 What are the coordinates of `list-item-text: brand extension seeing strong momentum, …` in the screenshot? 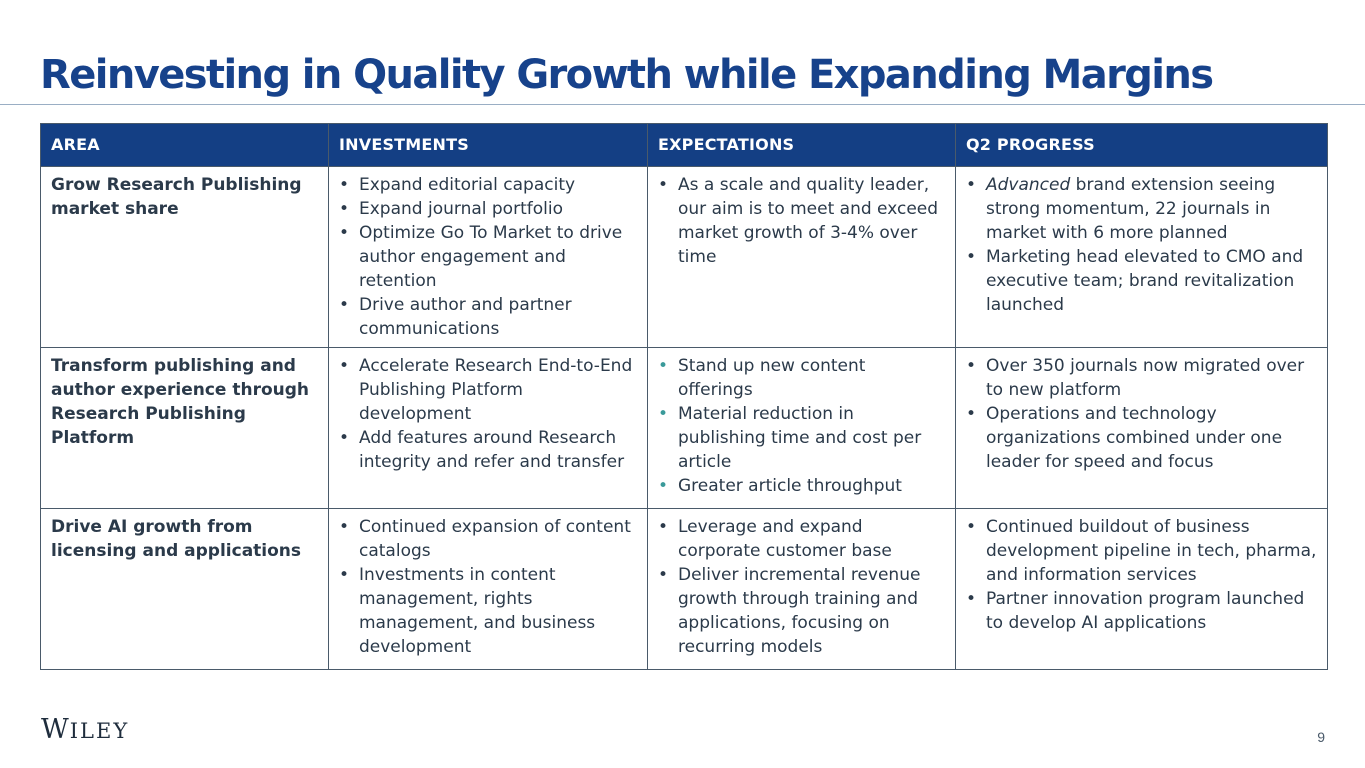 It's located at (1131, 209).